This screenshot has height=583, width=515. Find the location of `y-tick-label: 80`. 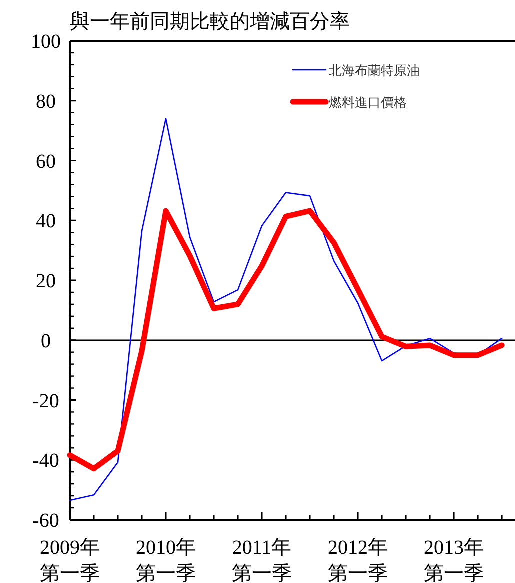

y-tick-label: 80 is located at coordinates (46, 101).